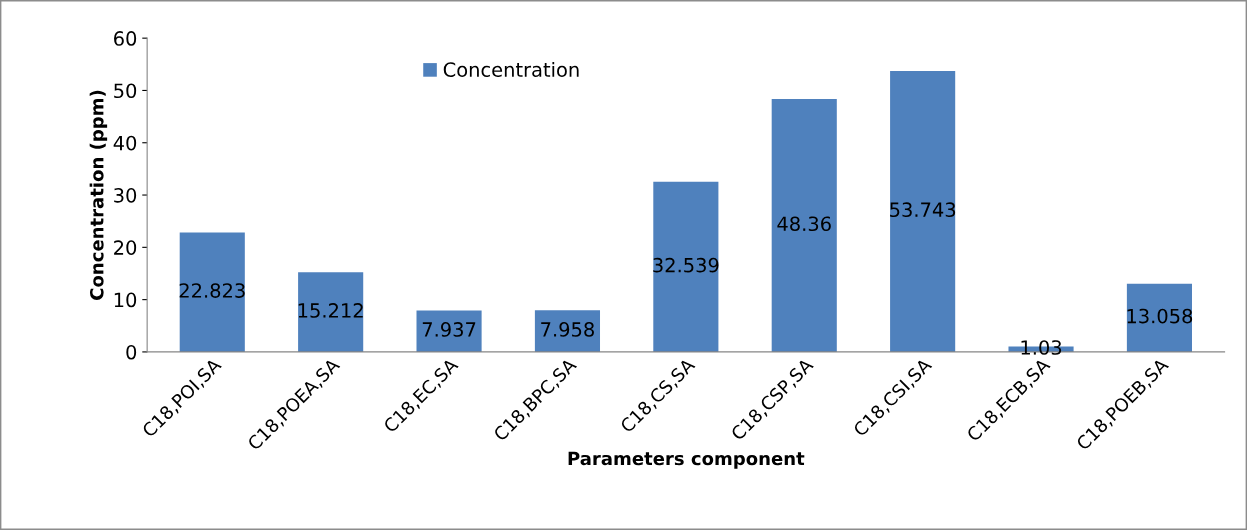  I want to click on y-tick-label: 50, so click(125, 91).